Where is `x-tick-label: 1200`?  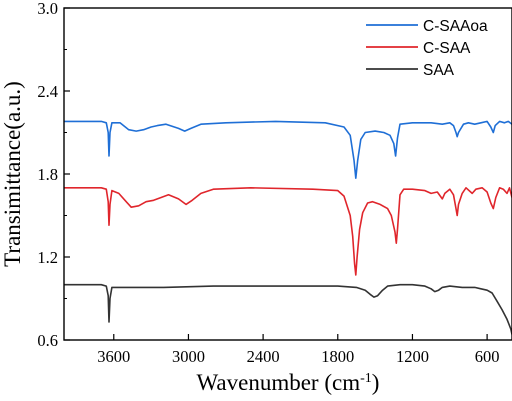 x-tick-label: 1200 is located at coordinates (412, 356).